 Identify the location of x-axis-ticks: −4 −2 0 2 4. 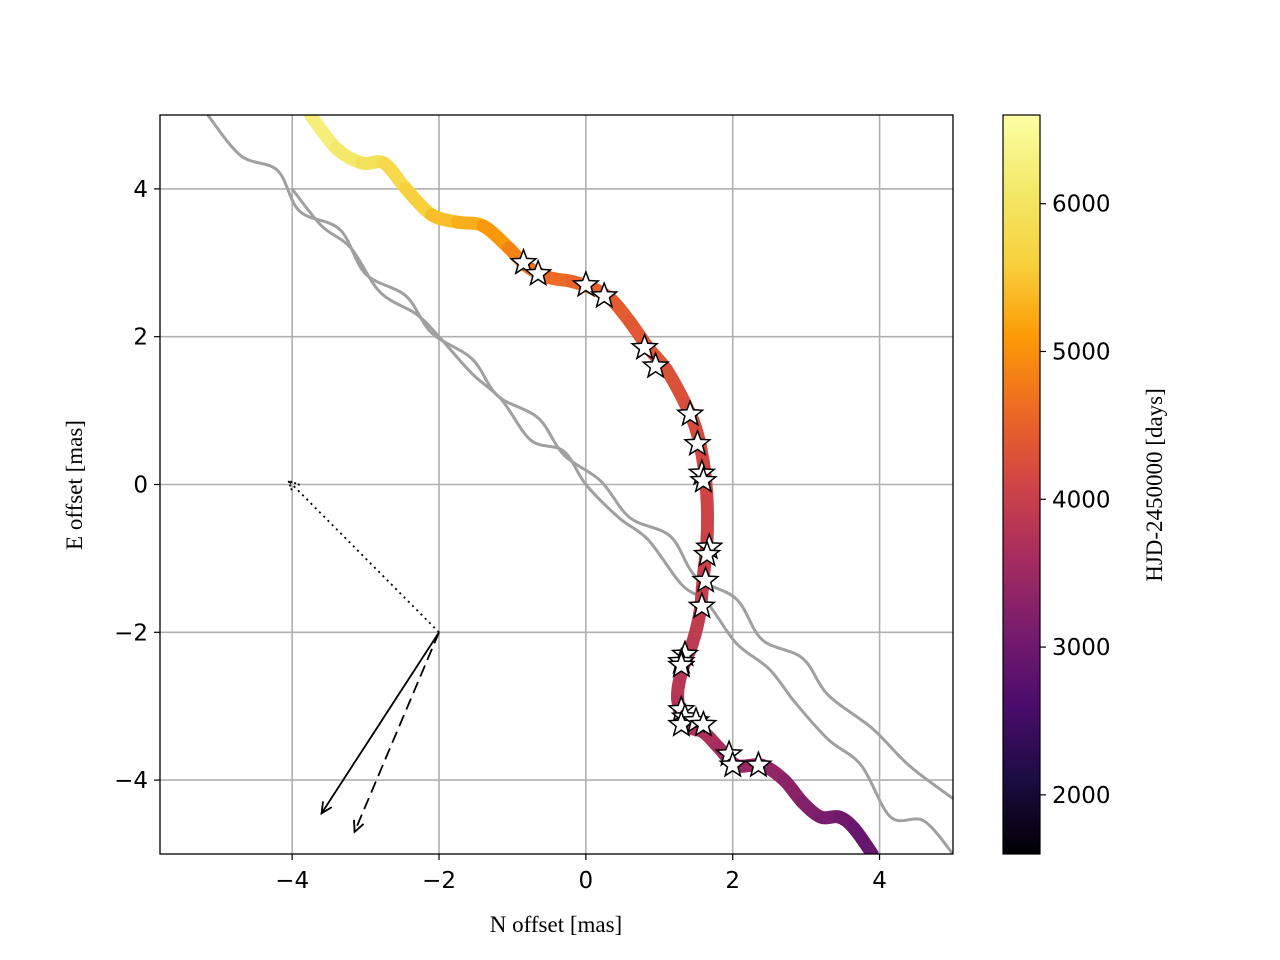
(581, 874).